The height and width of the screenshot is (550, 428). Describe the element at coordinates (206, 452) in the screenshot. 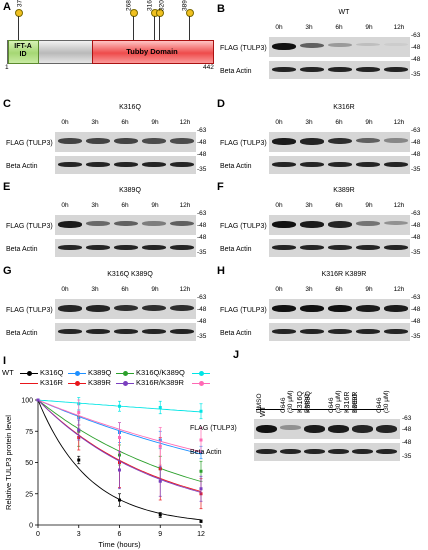

I see `j-actin-label: Beta Actin` at that location.